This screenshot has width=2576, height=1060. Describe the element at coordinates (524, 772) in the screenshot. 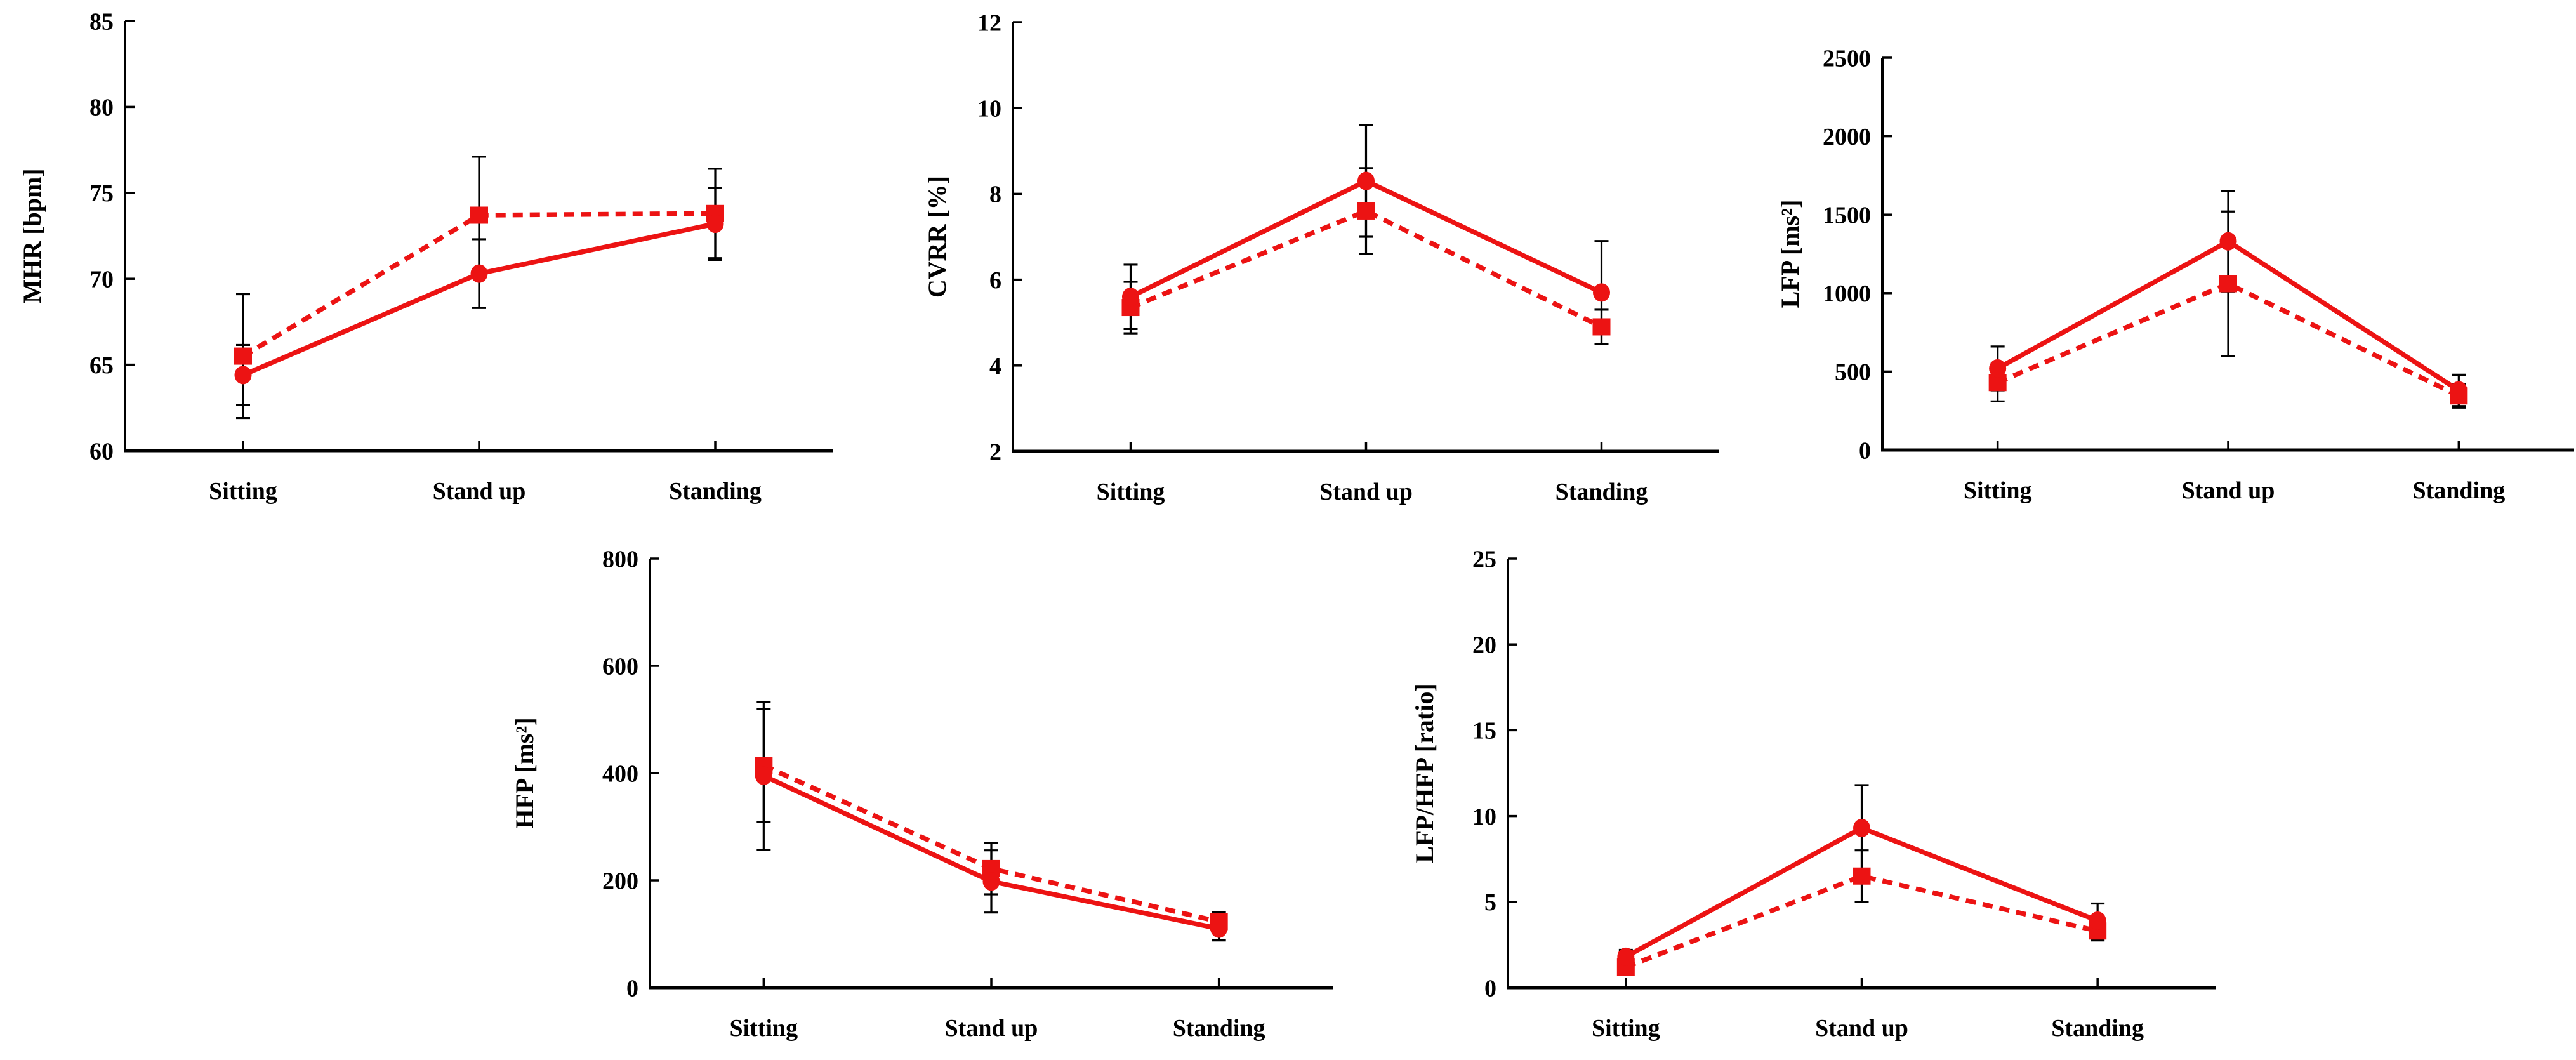

I see `y-axis-title: HFP [ms²]` at that location.